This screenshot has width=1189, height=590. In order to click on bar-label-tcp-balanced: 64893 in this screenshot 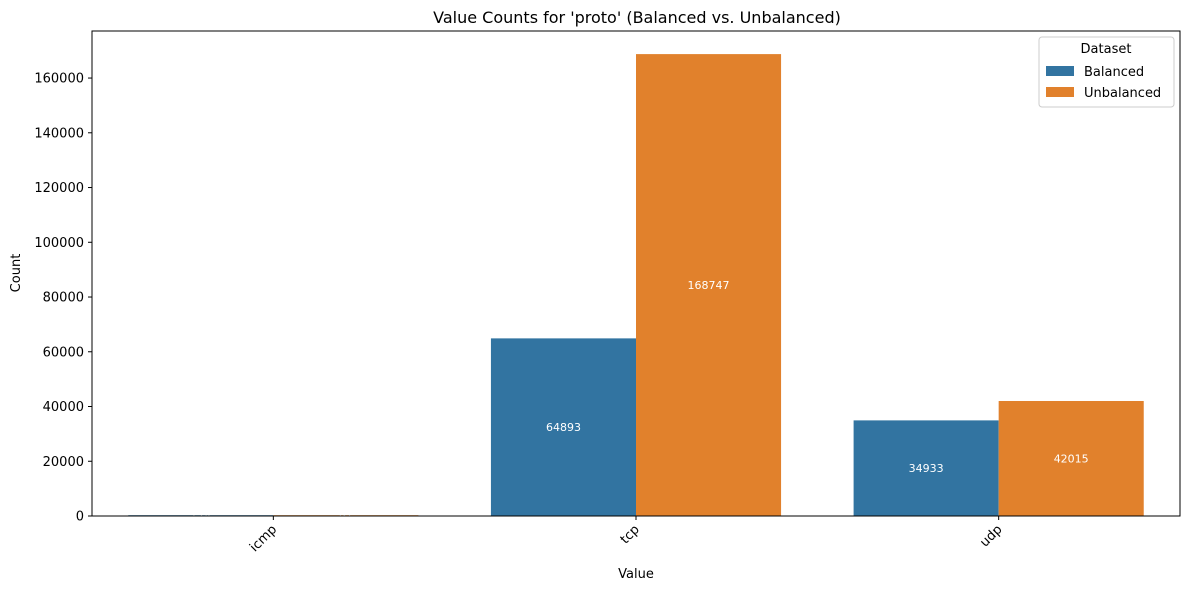, I will do `click(563, 427)`.